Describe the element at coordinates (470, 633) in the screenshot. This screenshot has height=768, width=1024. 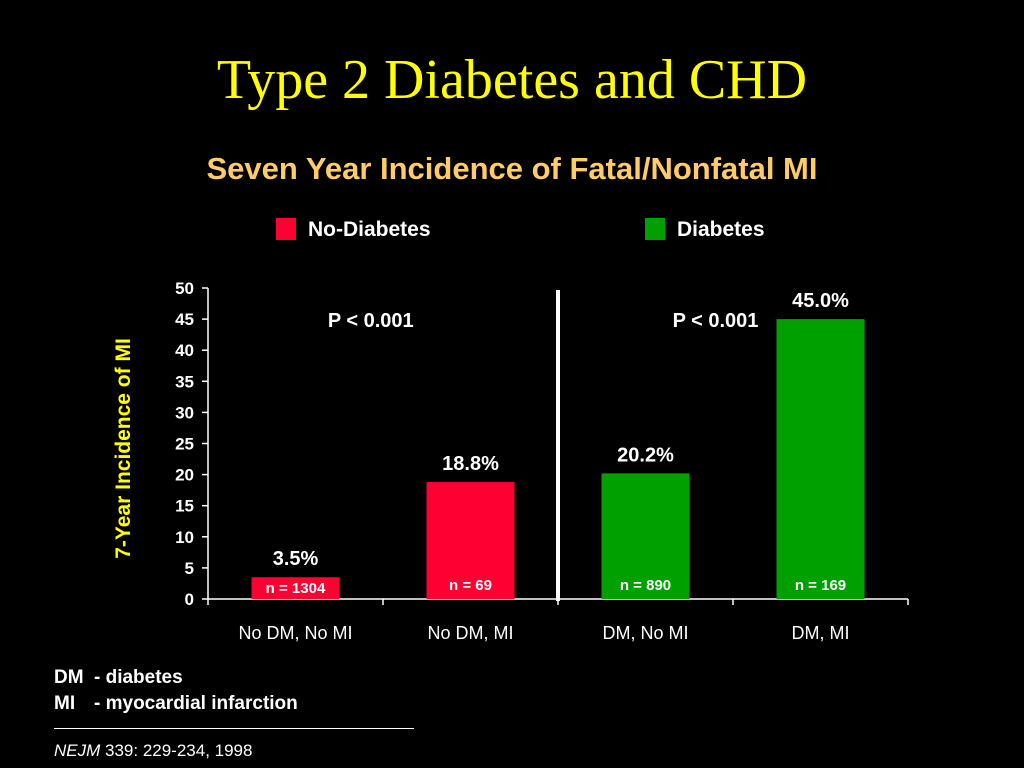
I see `x-tick-label: No DM, MI` at that location.